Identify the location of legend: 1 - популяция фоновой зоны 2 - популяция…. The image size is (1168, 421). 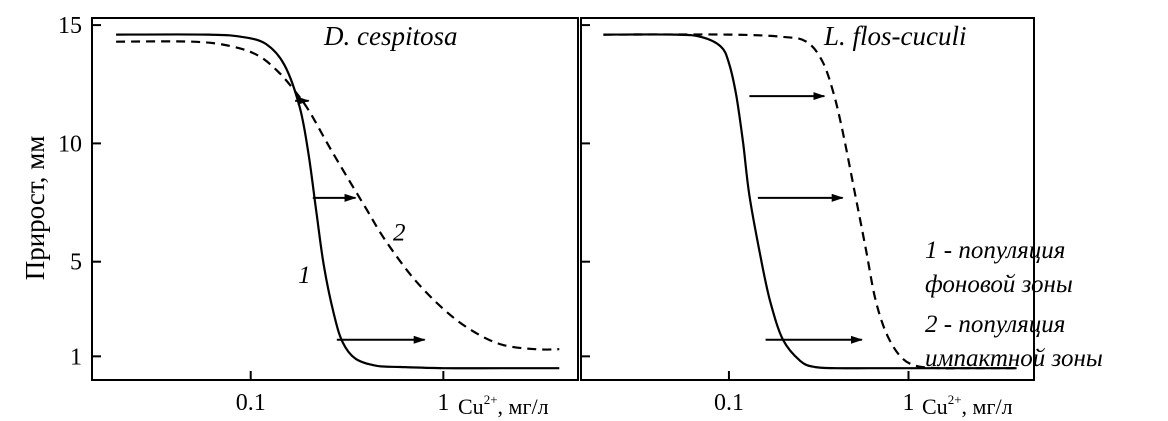
(1014, 304).